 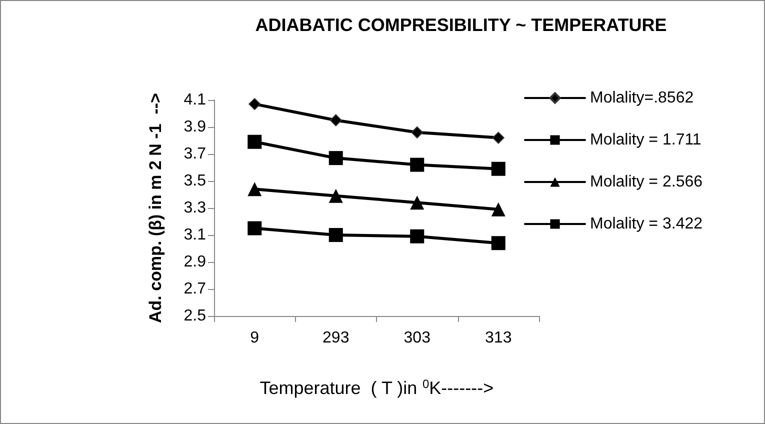 What do you see at coordinates (195, 289) in the screenshot?
I see `y-tick-label: 2.7` at bounding box center [195, 289].